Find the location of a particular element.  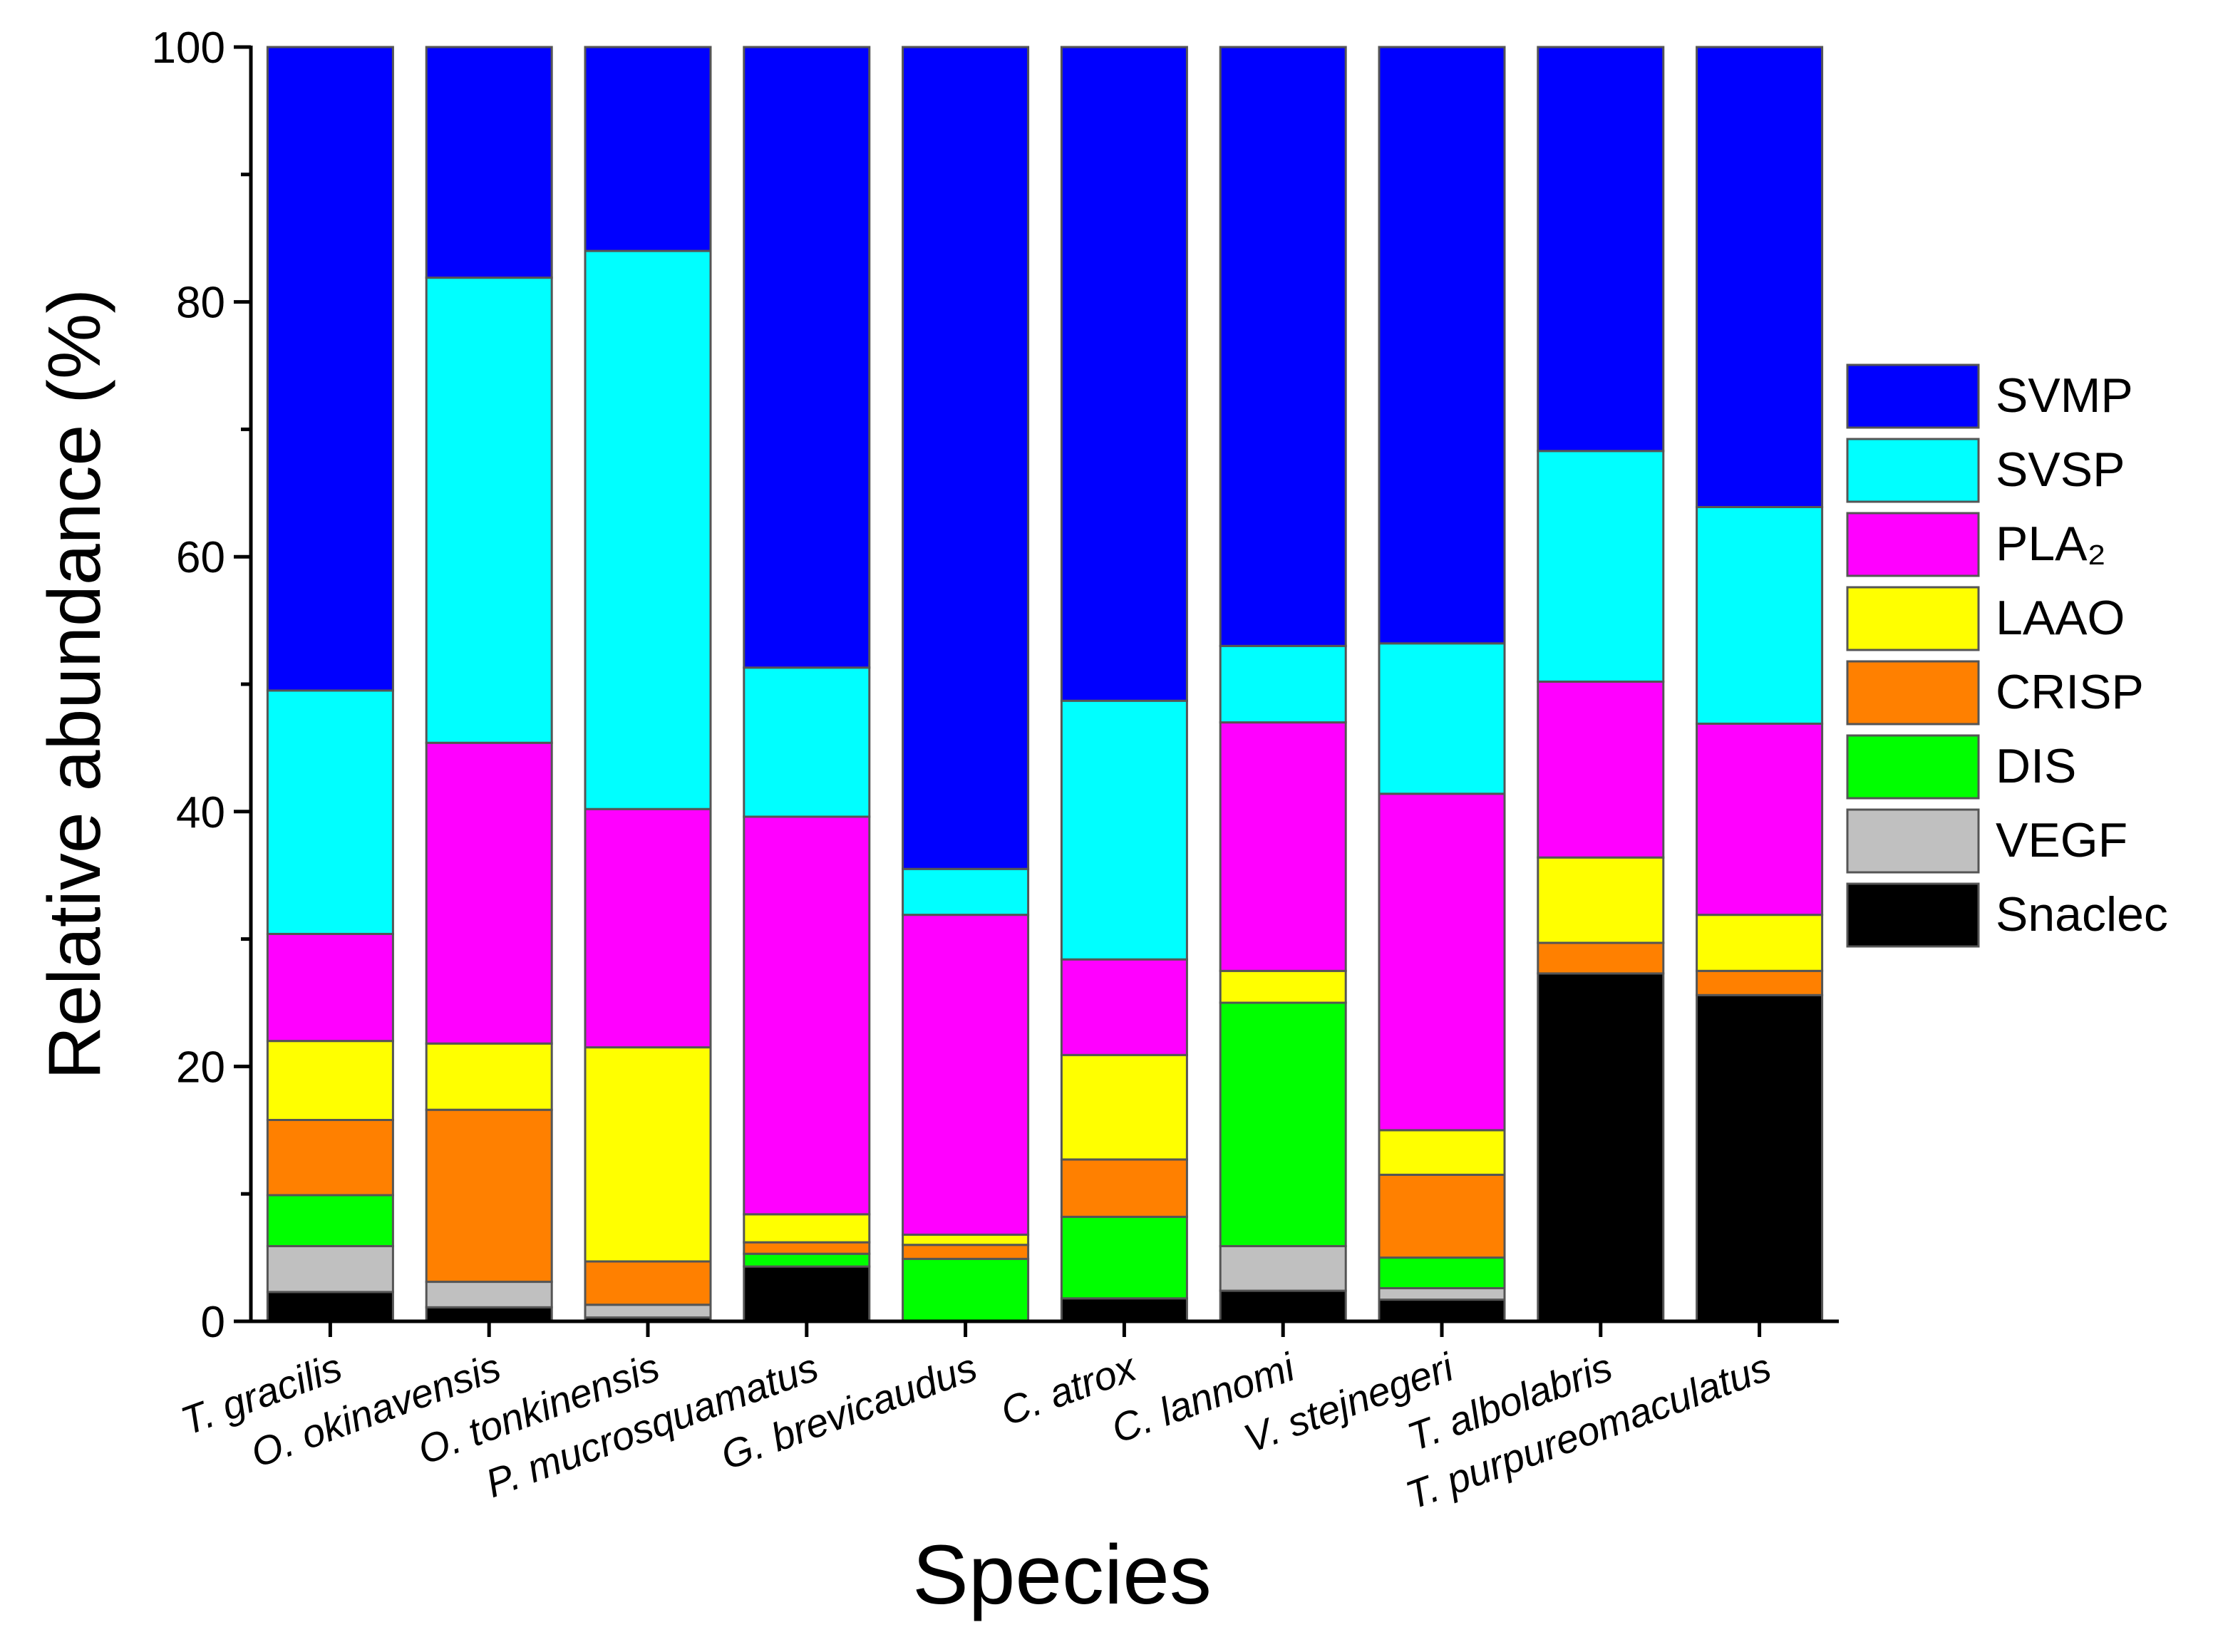

legend-label: SVMP is located at coordinates (2064, 395).